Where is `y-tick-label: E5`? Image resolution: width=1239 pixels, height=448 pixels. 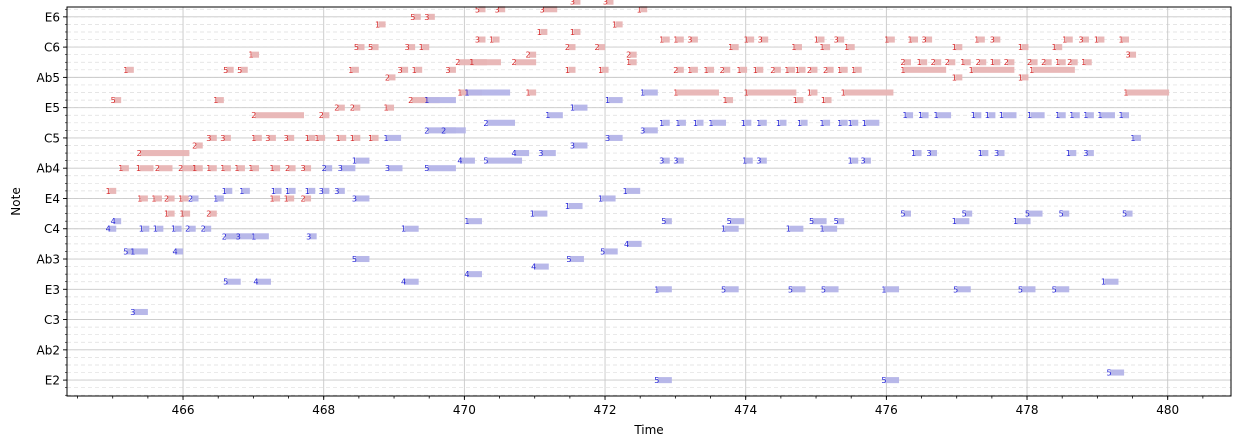
y-tick-label: E5 is located at coordinates (52, 108).